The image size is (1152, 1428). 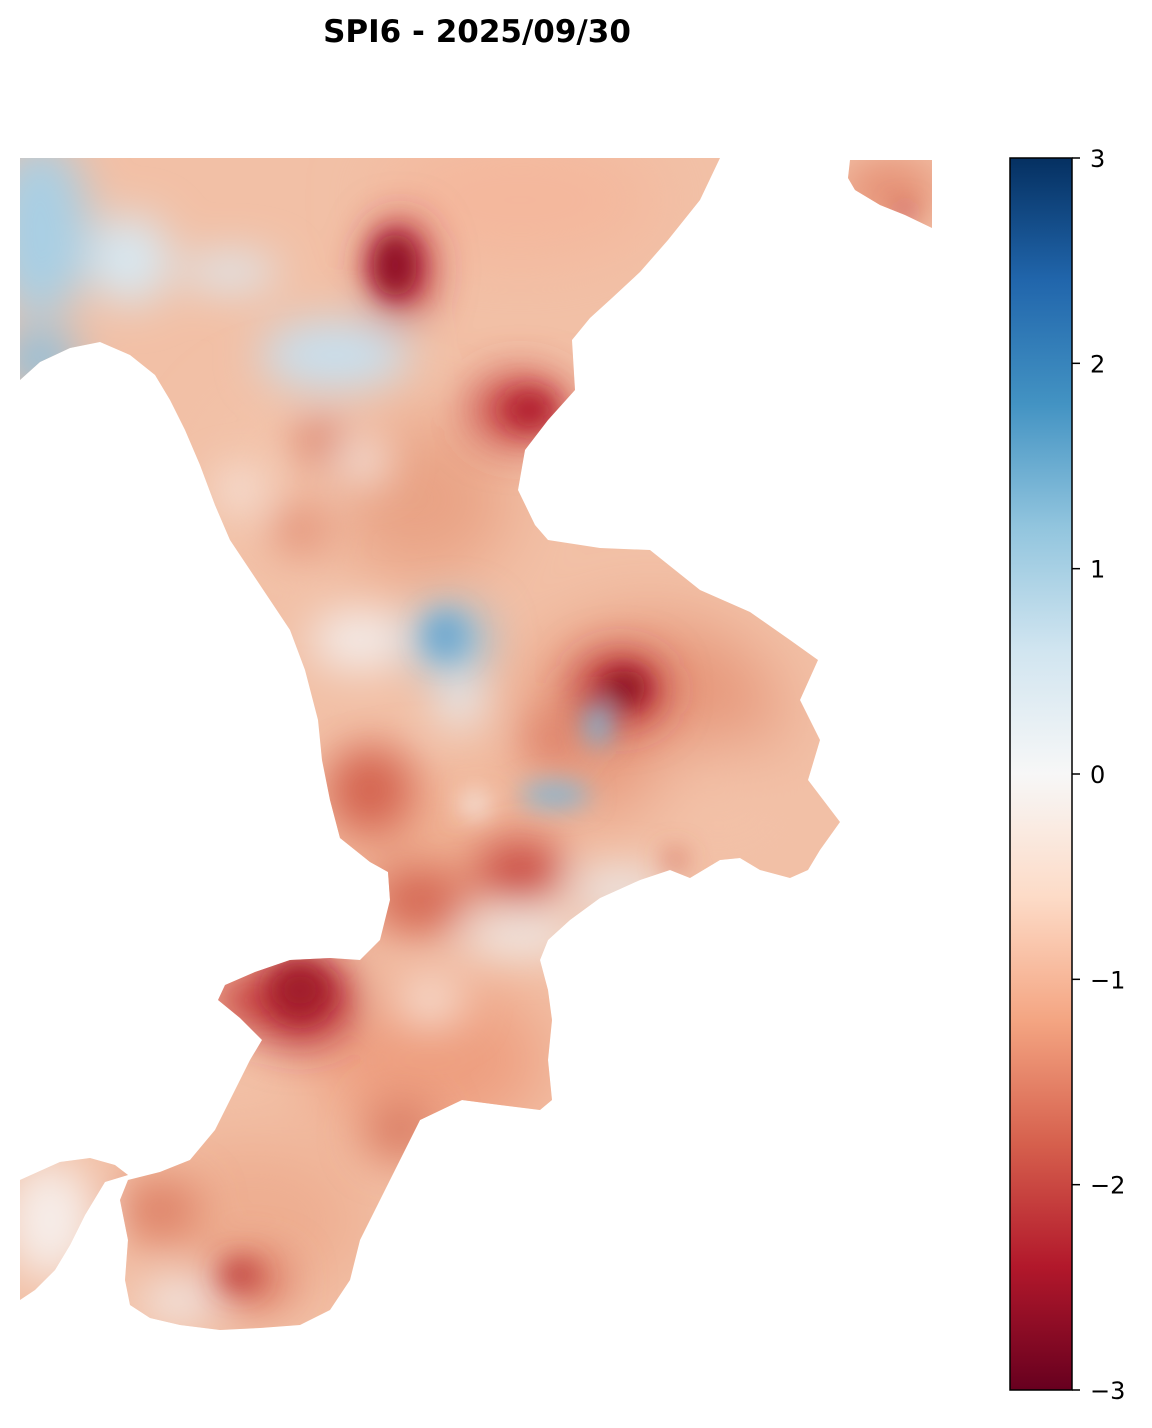 What do you see at coordinates (477, 32) in the screenshot?
I see `map-title: SPI6 - 2025/09/30` at bounding box center [477, 32].